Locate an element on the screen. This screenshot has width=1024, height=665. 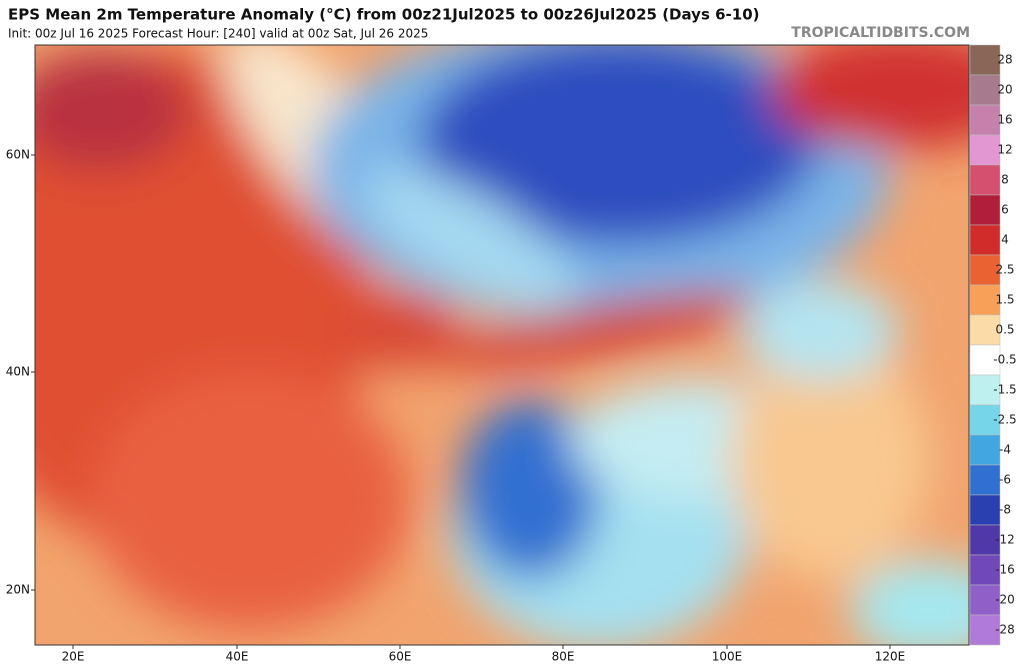
colorbar-label: -2.5 is located at coordinates (1004, 420).